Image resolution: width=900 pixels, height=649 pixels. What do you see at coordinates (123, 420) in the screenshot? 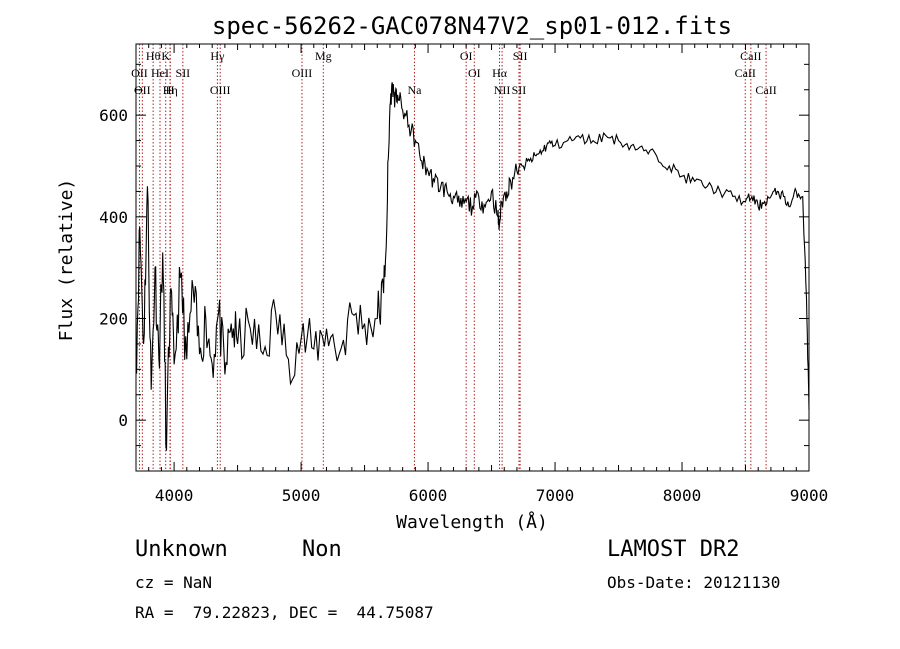
I see `y-tick-label: 0` at bounding box center [123, 420].